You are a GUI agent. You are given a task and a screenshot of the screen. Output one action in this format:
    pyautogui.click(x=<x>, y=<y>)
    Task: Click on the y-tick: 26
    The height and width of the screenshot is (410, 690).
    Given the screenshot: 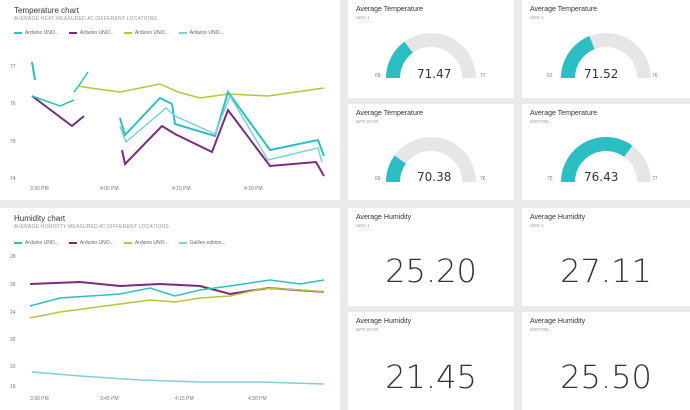 What is the action you would take?
    pyautogui.click(x=13, y=285)
    